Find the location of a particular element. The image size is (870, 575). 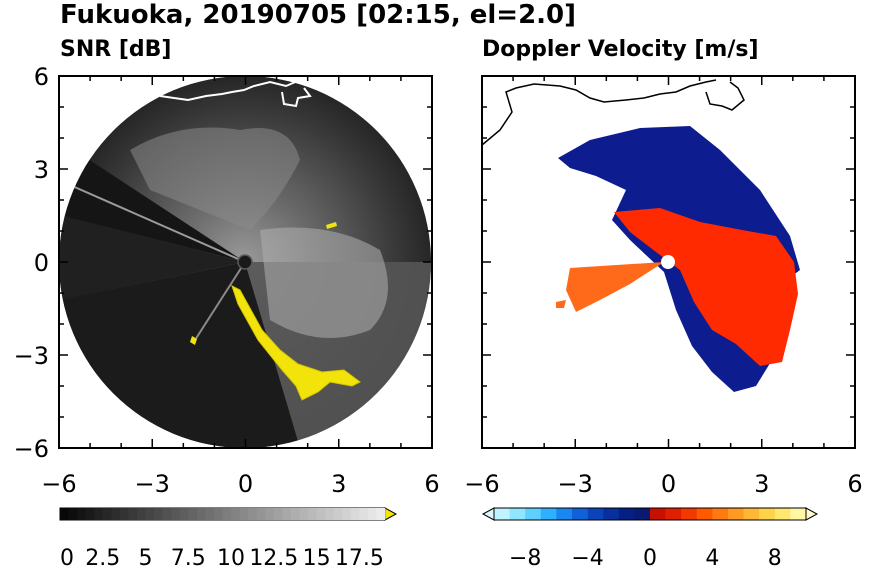

doppler-colorbar-frame is located at coordinates (650, 514).